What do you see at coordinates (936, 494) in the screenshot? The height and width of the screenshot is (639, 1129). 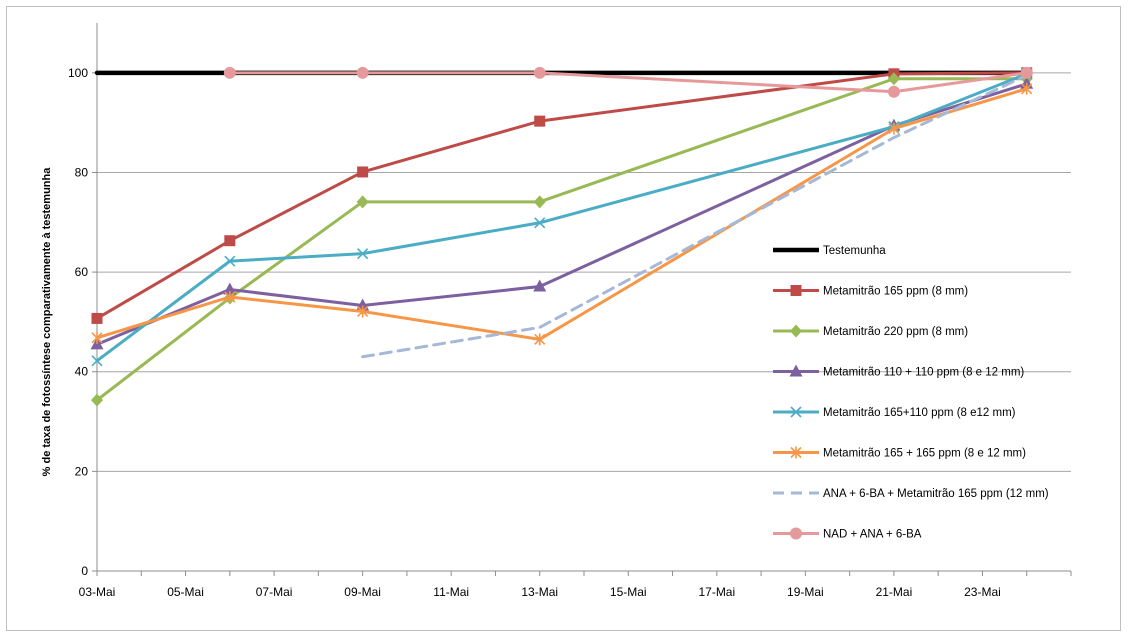 I see `legend-label: ANA + 6-BA + Metamitrão 165 ppm (12 mm)` at bounding box center [936, 494].